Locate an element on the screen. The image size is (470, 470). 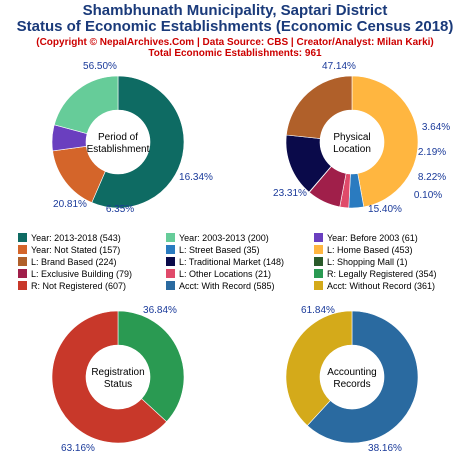
center-label: Registration is located at coordinates (117, 372).